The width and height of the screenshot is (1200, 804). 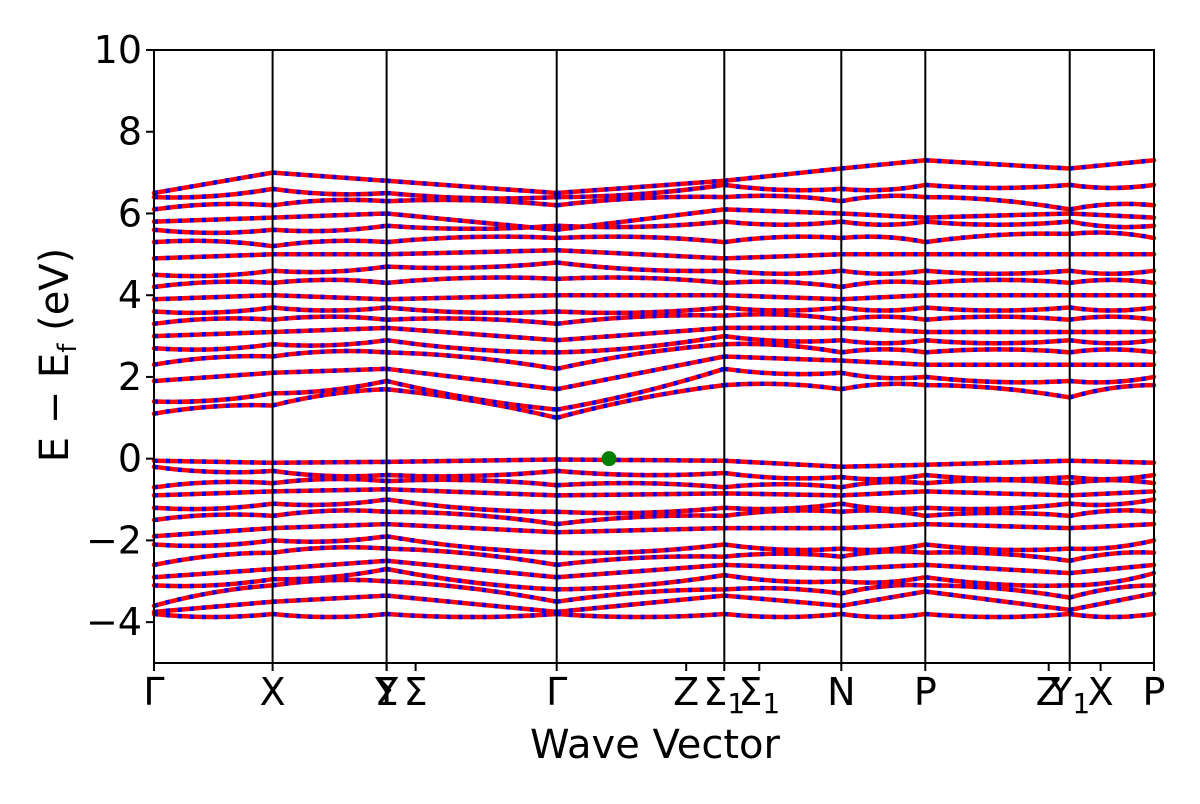 I want to click on y-tick-label: 4, so click(x=130, y=295).